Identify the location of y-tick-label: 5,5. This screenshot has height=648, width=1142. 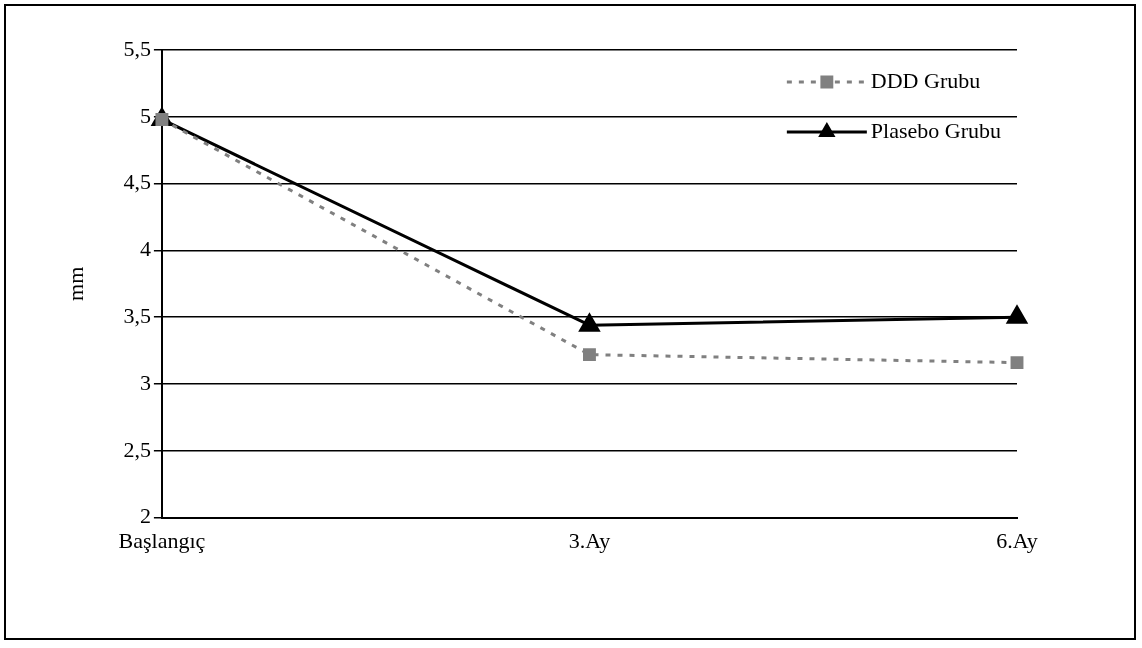
(137, 48).